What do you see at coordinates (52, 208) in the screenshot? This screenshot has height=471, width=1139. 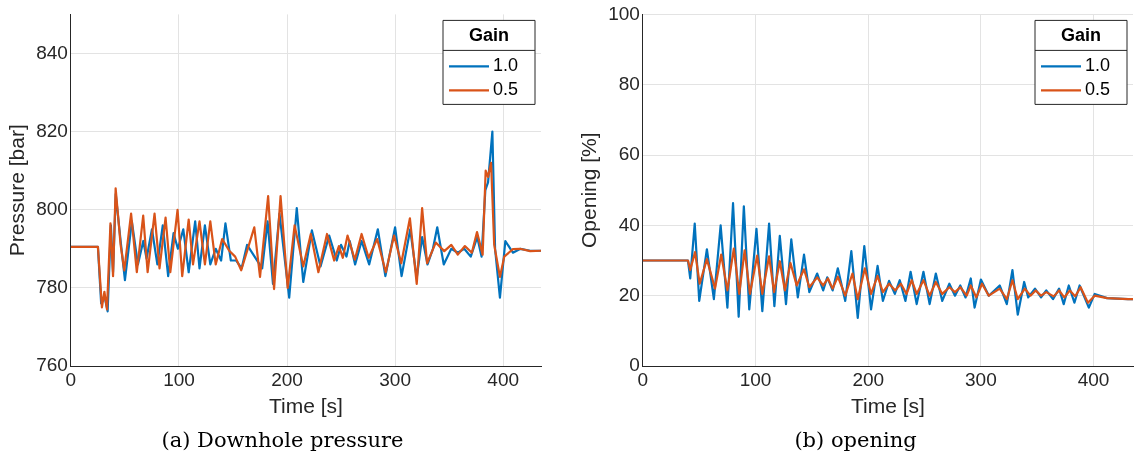 I see `y-tick-label: 800` at bounding box center [52, 208].